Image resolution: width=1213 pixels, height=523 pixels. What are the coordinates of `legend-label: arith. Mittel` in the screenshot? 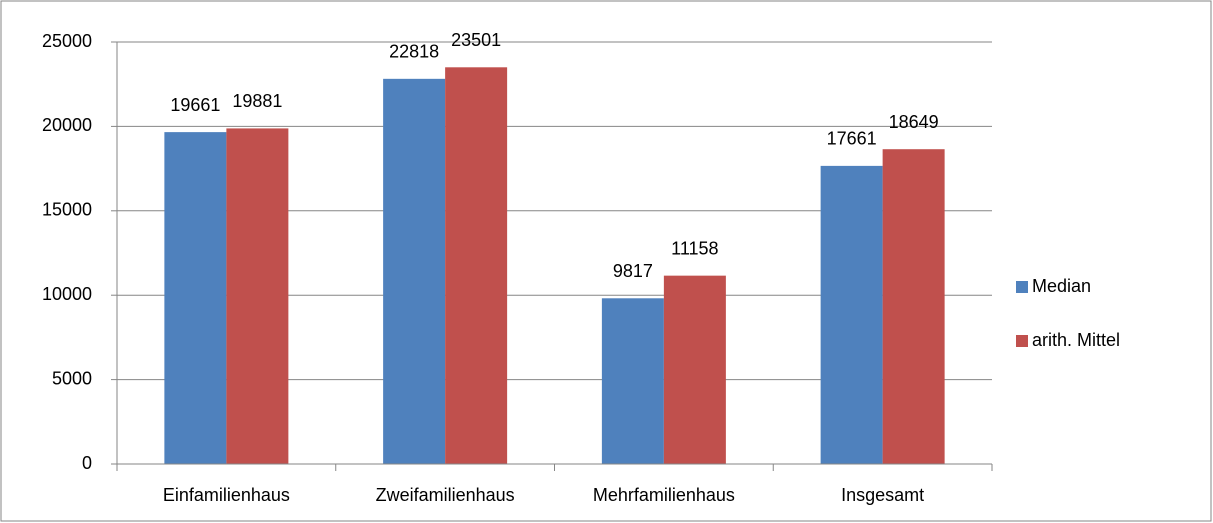 It's located at (1076, 340).